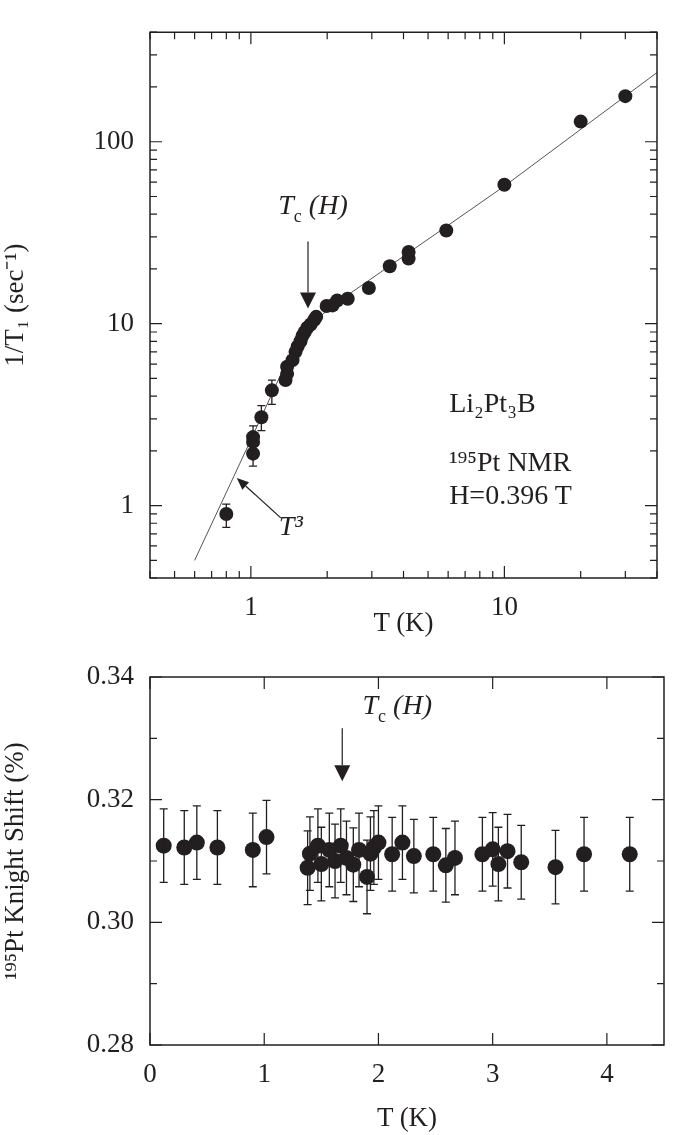  Describe the element at coordinates (492, 1073) in the screenshot. I see `x-tick-label: 3` at that location.